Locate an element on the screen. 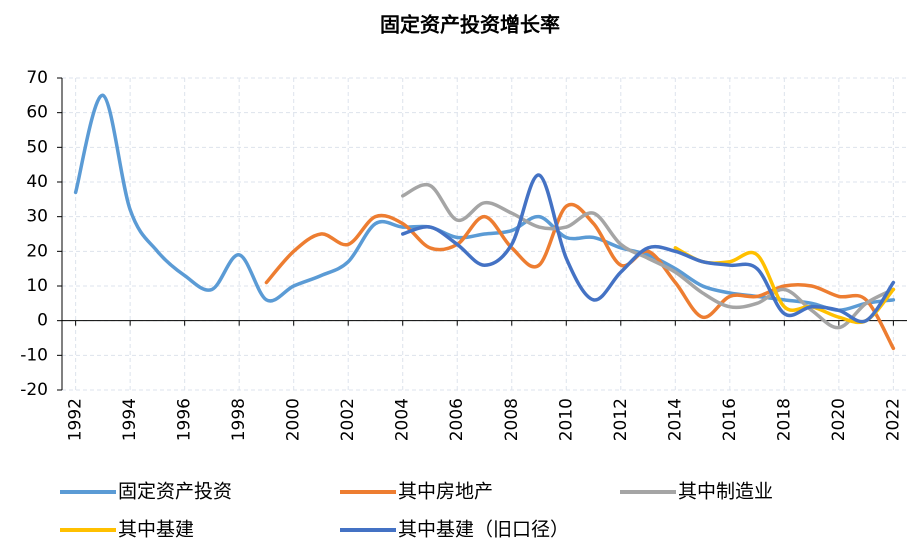  x-tick-label: 1996 is located at coordinates (185, 419).